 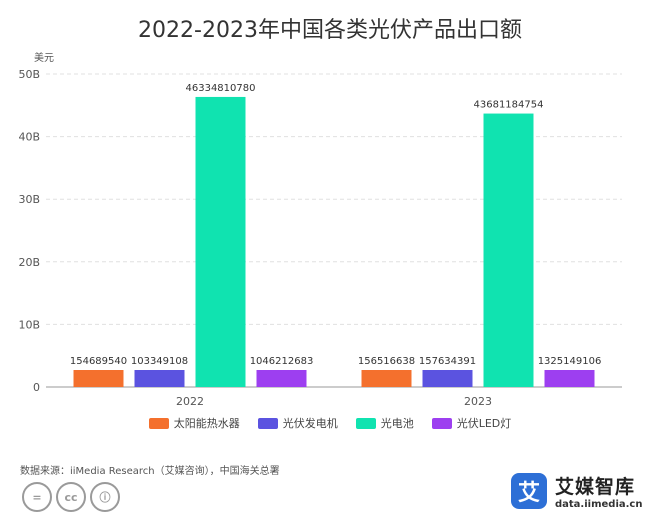 What do you see at coordinates (595, 487) in the screenshot?
I see `brand-name: 艾媒智库` at bounding box center [595, 487].